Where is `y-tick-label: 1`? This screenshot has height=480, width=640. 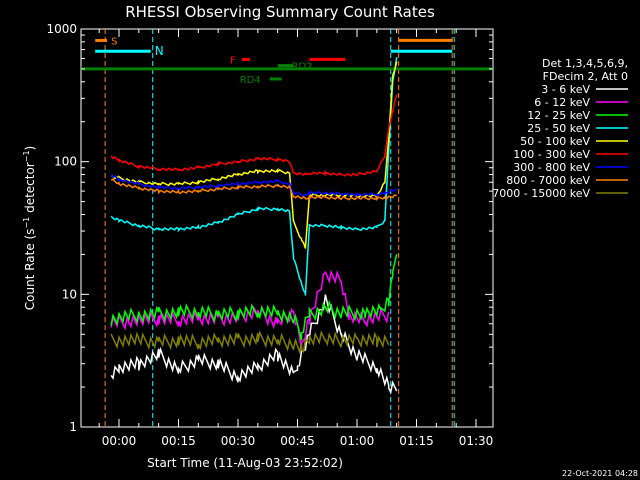 y-tick-label: 1 is located at coordinates (73, 427).